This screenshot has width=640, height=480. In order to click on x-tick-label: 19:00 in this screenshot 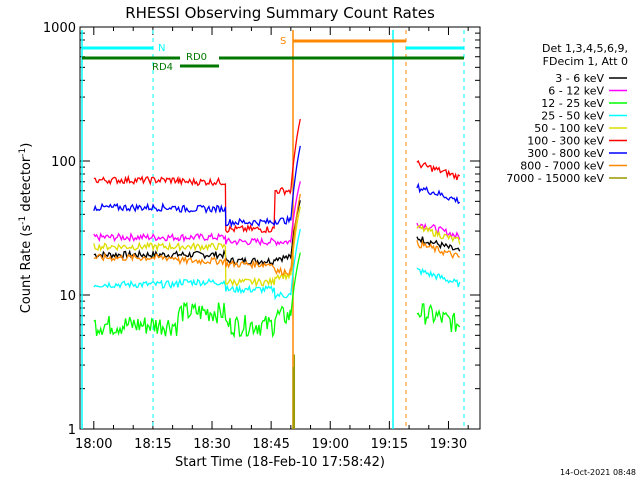, I will do `click(330, 444)`.